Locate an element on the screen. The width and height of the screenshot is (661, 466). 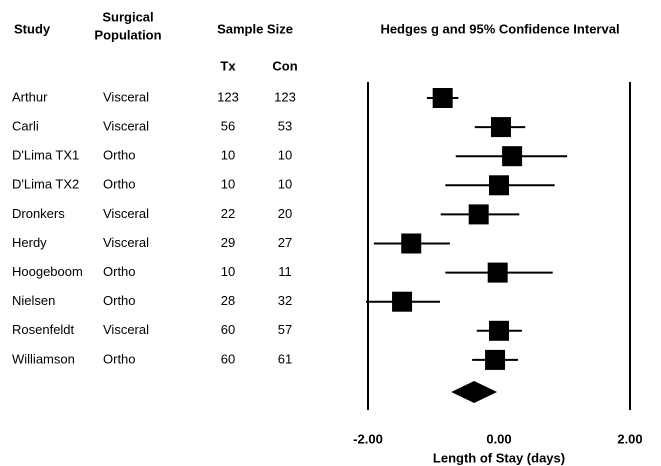
study-name: D'Lima TX2 is located at coordinates (45, 184).